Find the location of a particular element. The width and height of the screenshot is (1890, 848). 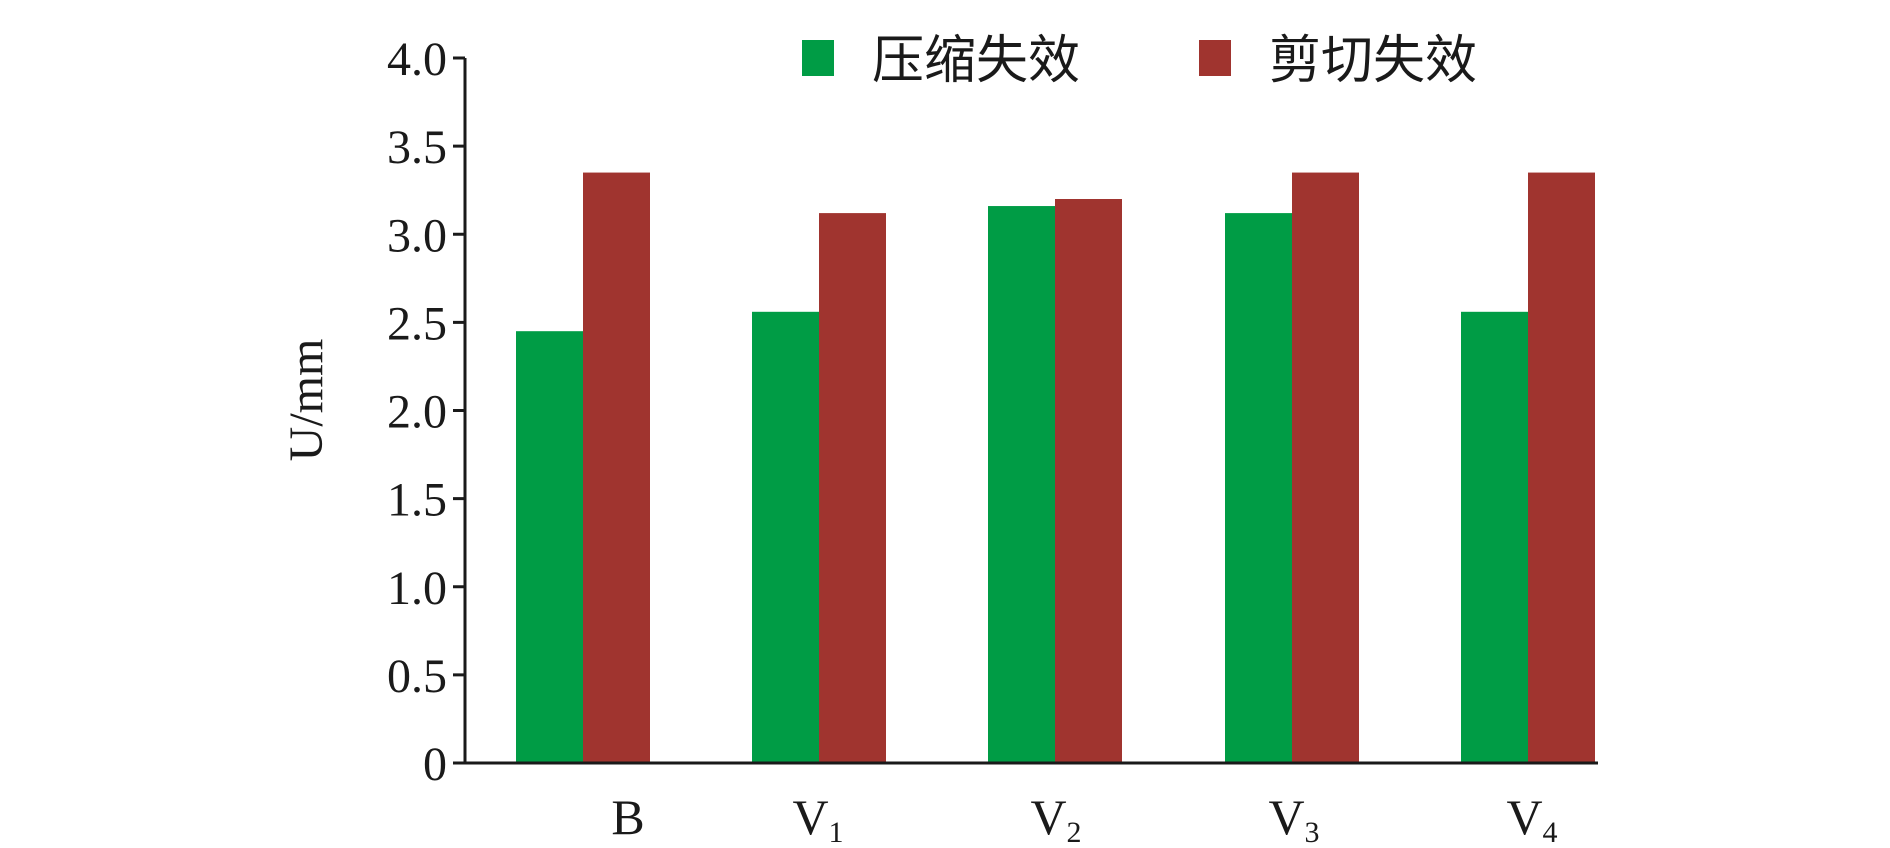

y-tick-label: 0.5 is located at coordinates (417, 676).